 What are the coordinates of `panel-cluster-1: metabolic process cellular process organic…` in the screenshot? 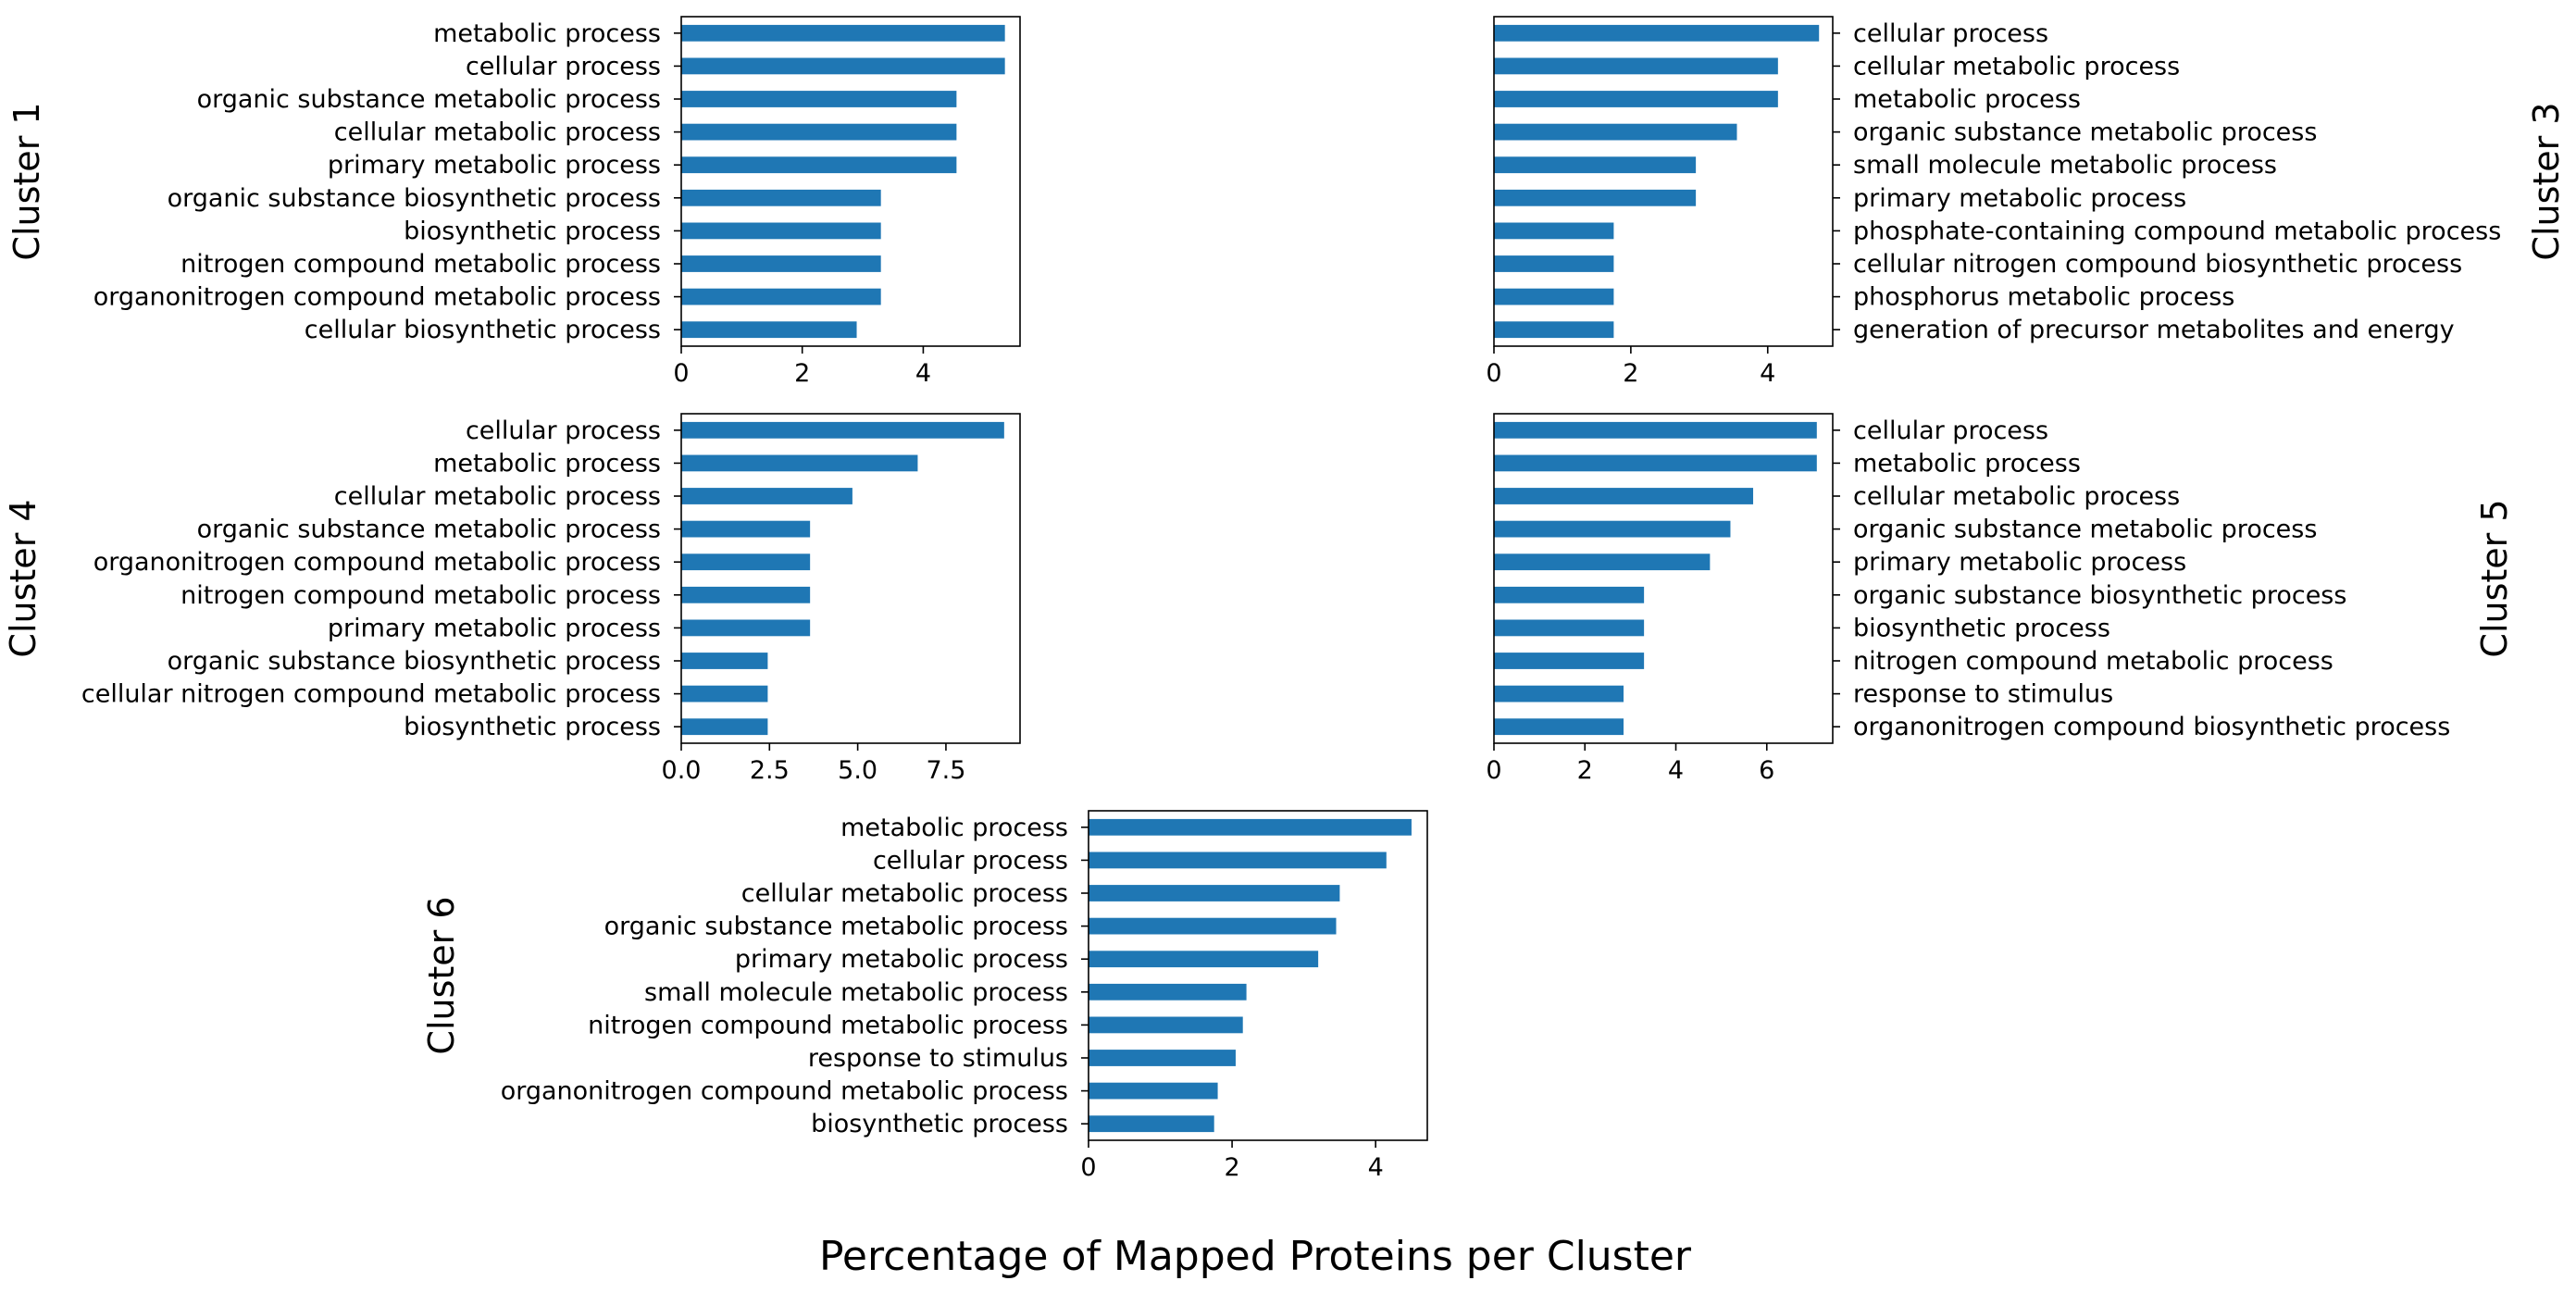 It's located at (513, 202).